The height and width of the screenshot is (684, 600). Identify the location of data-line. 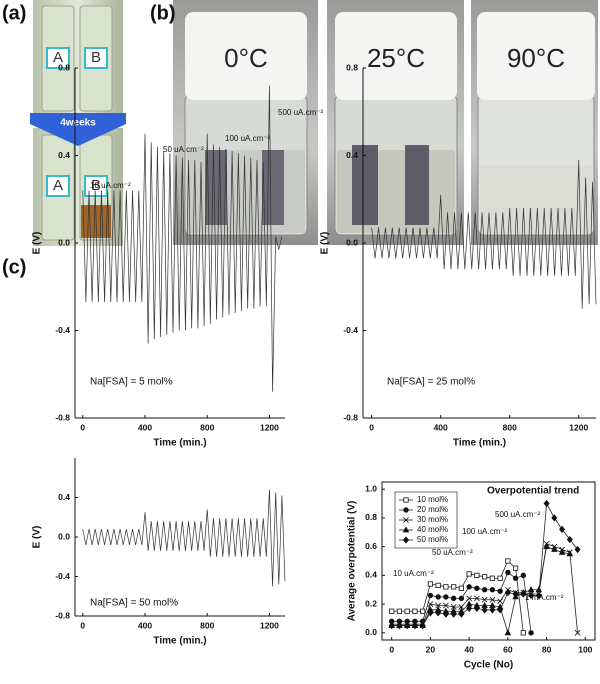
(480, 589).